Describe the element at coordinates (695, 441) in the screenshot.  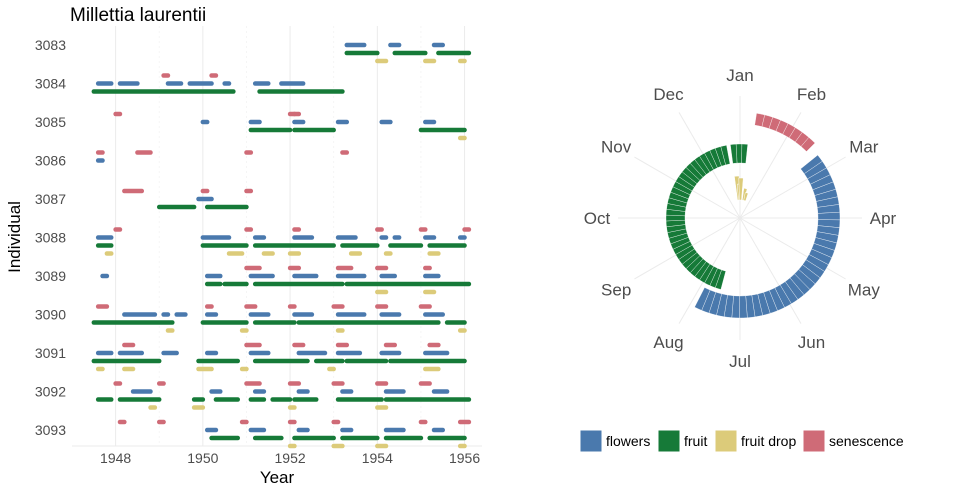
I see `legend-label-fruit: fruit` at that location.